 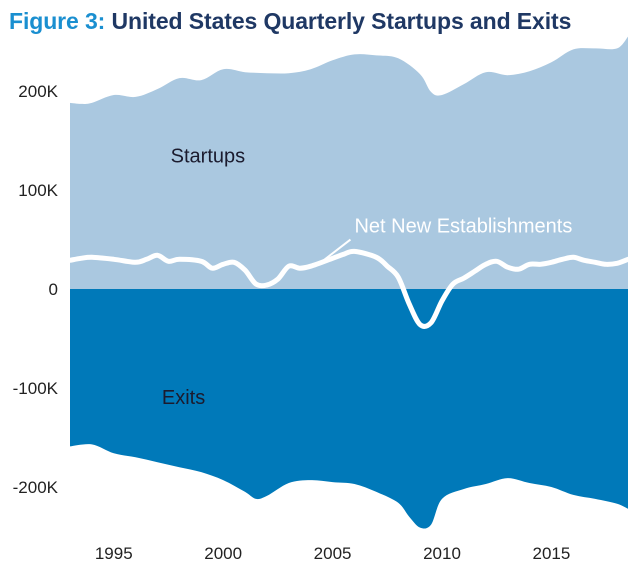 What do you see at coordinates (53, 289) in the screenshot?
I see `y-tick-label: 0` at bounding box center [53, 289].